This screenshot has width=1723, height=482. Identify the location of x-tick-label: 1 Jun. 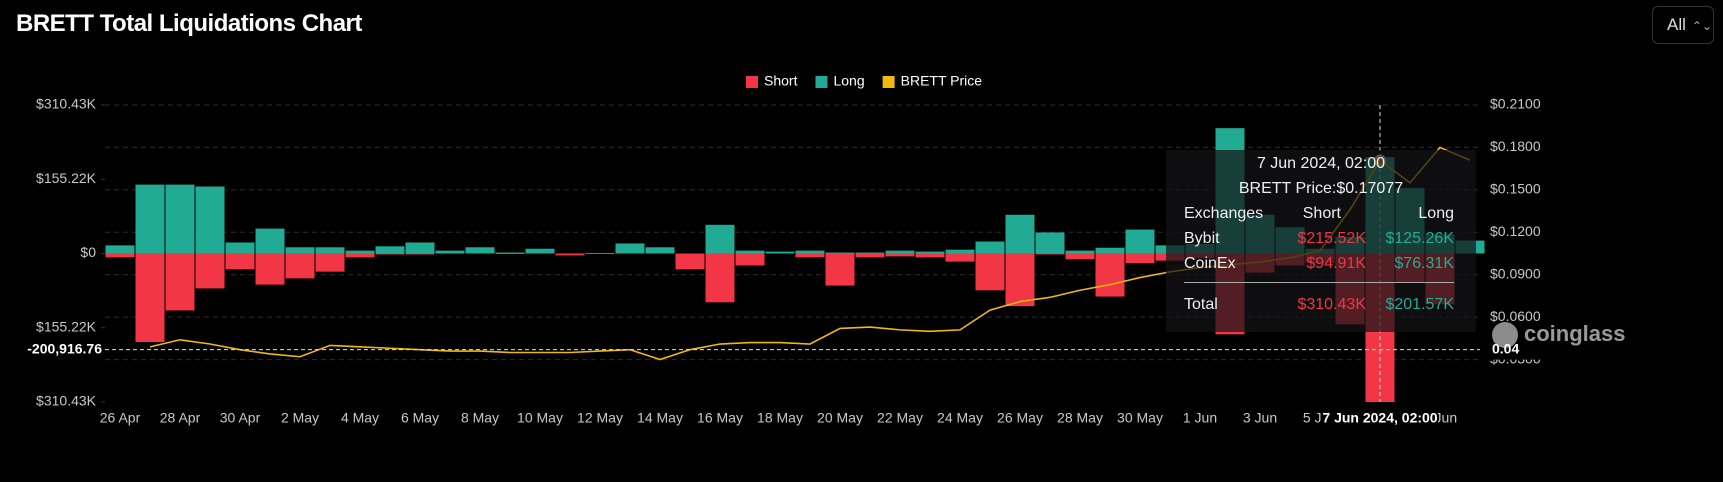
(1200, 418).